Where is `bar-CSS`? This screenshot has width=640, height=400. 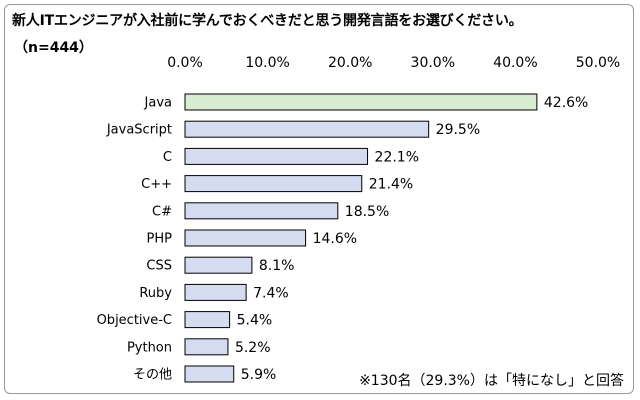
bar-CSS is located at coordinates (218, 265).